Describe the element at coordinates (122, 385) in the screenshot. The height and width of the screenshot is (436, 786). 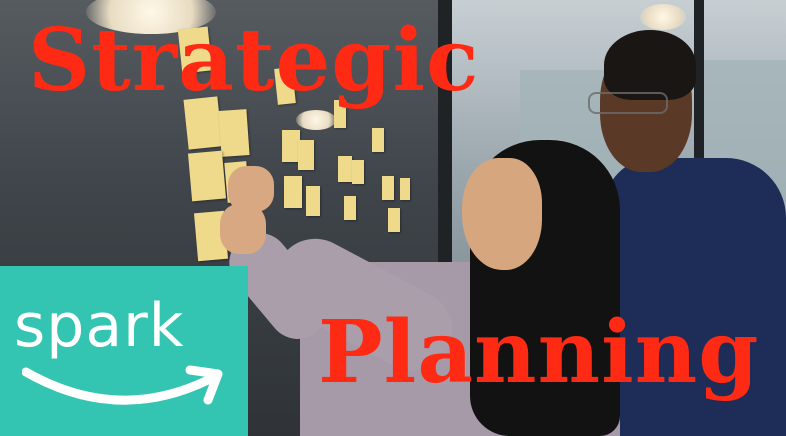
I see `smile-arrow-icon` at that location.